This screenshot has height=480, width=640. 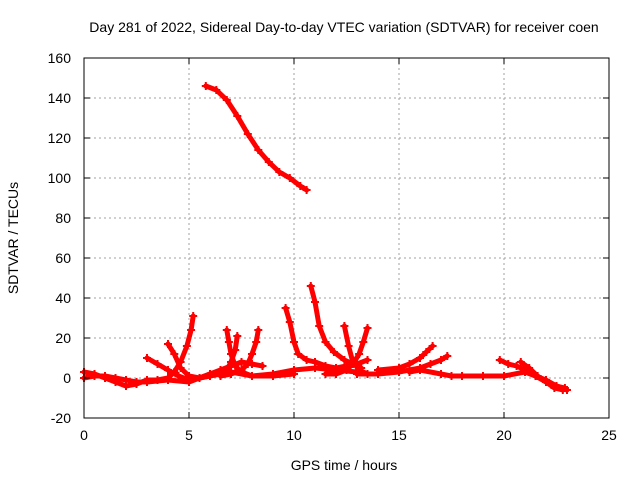 What do you see at coordinates (63, 218) in the screenshot?
I see `y-tick-label: 80` at bounding box center [63, 218].